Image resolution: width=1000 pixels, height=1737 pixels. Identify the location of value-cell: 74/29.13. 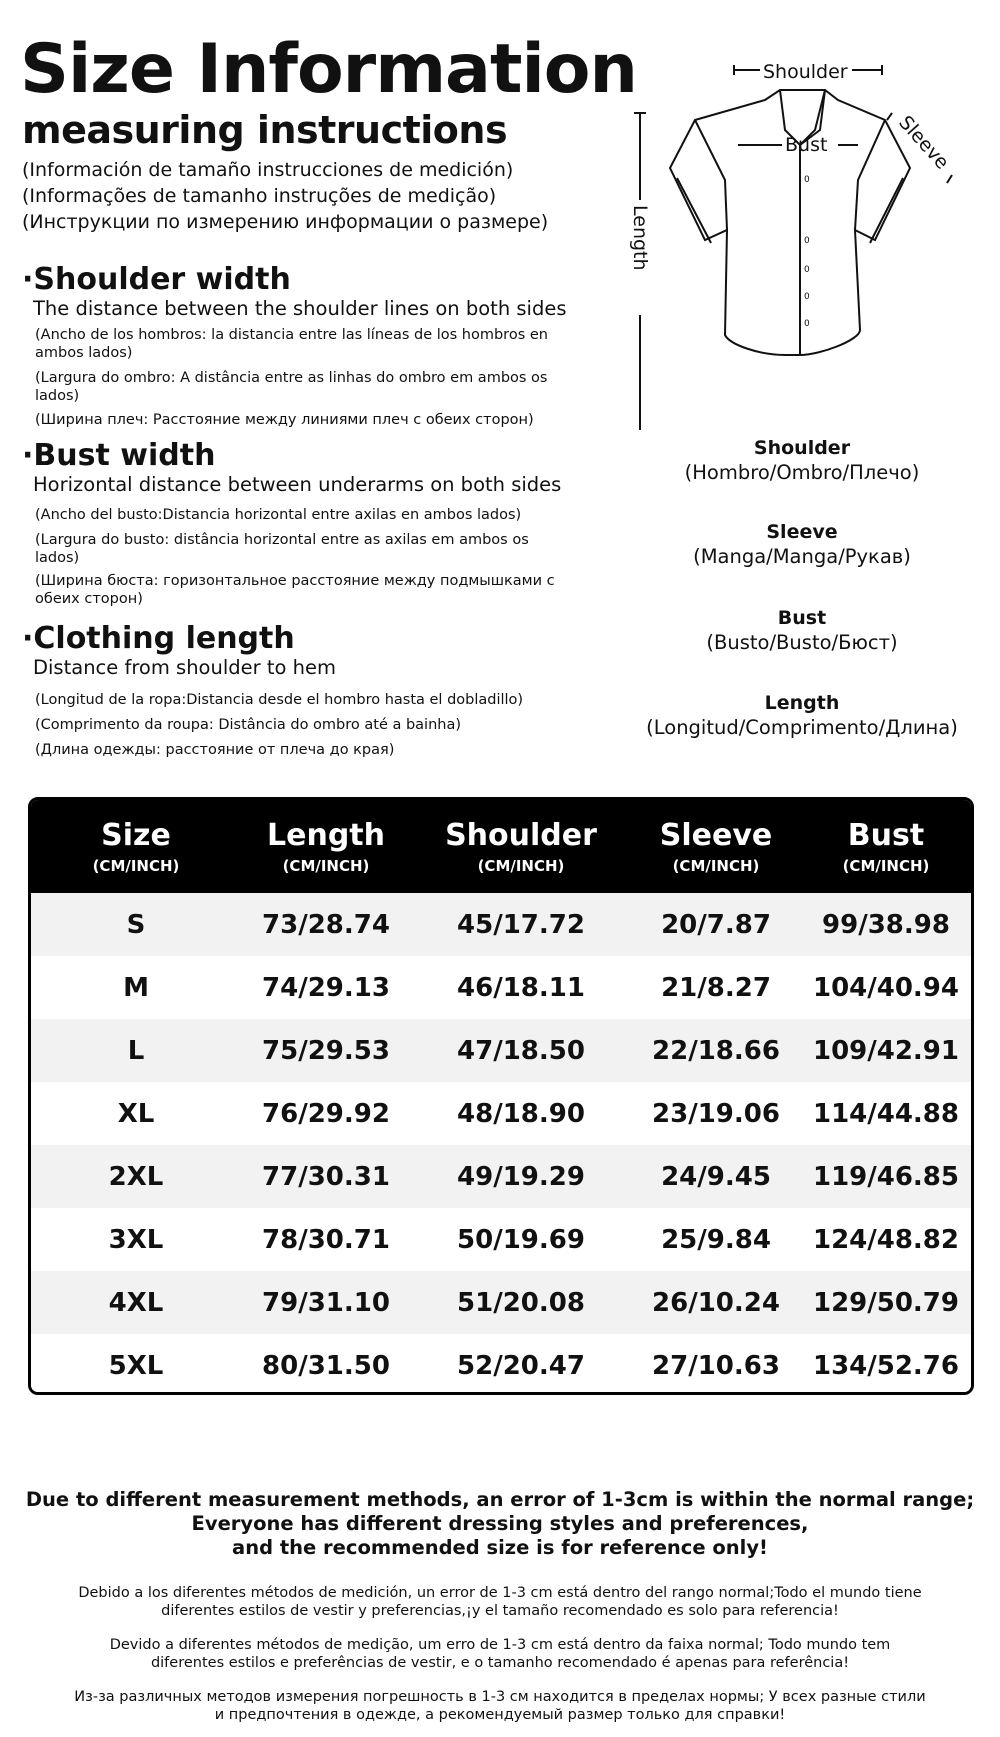
(326, 987).